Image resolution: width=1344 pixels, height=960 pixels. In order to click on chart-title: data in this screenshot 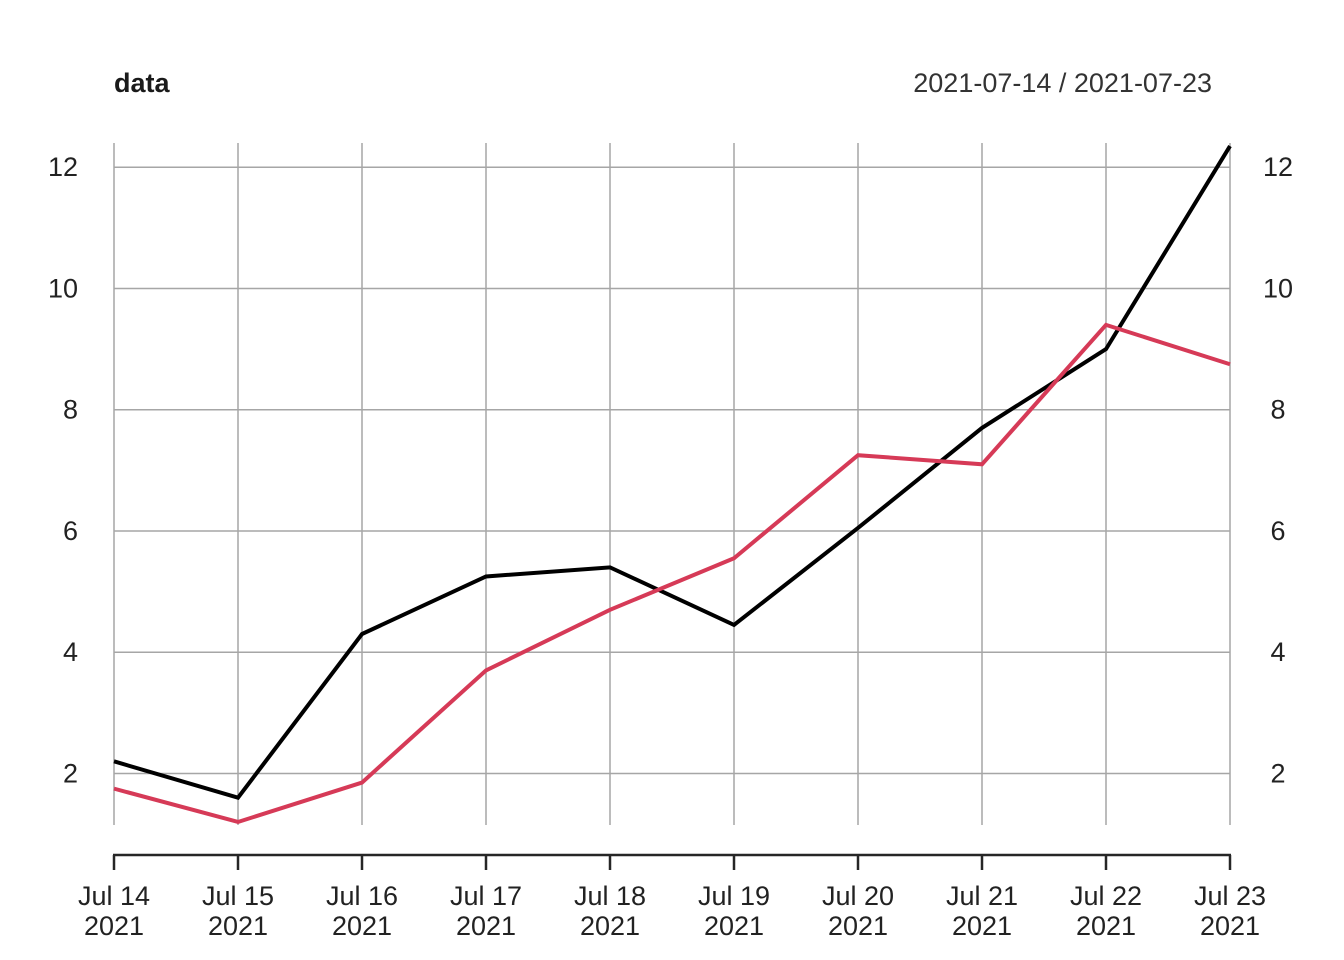, I will do `click(142, 83)`.